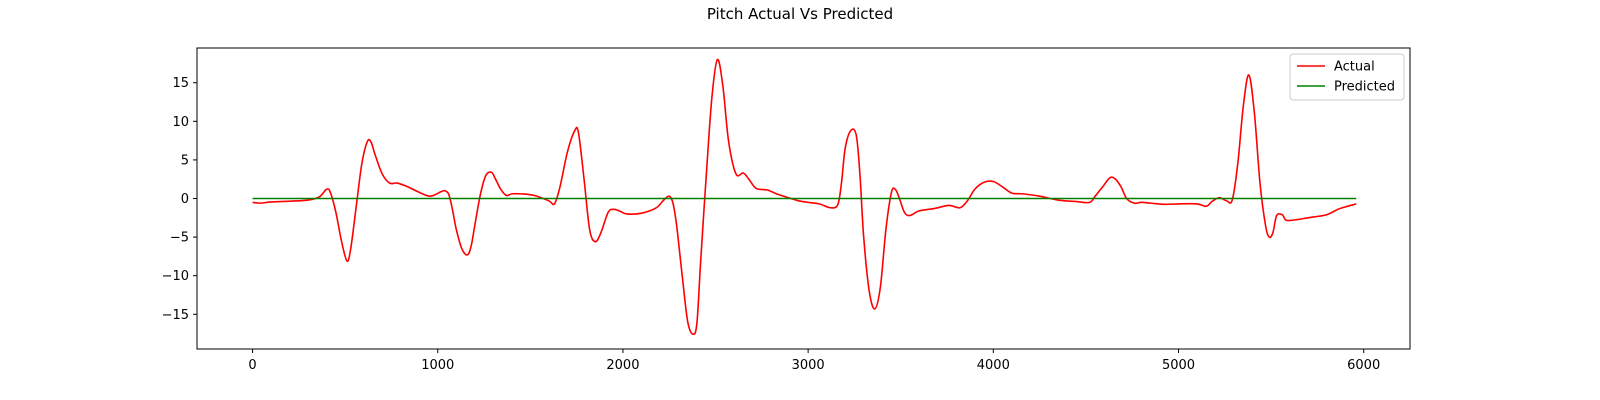 This screenshot has width=1600, height=400. Describe the element at coordinates (180, 83) in the screenshot. I see `y-tick-label: 15` at that location.